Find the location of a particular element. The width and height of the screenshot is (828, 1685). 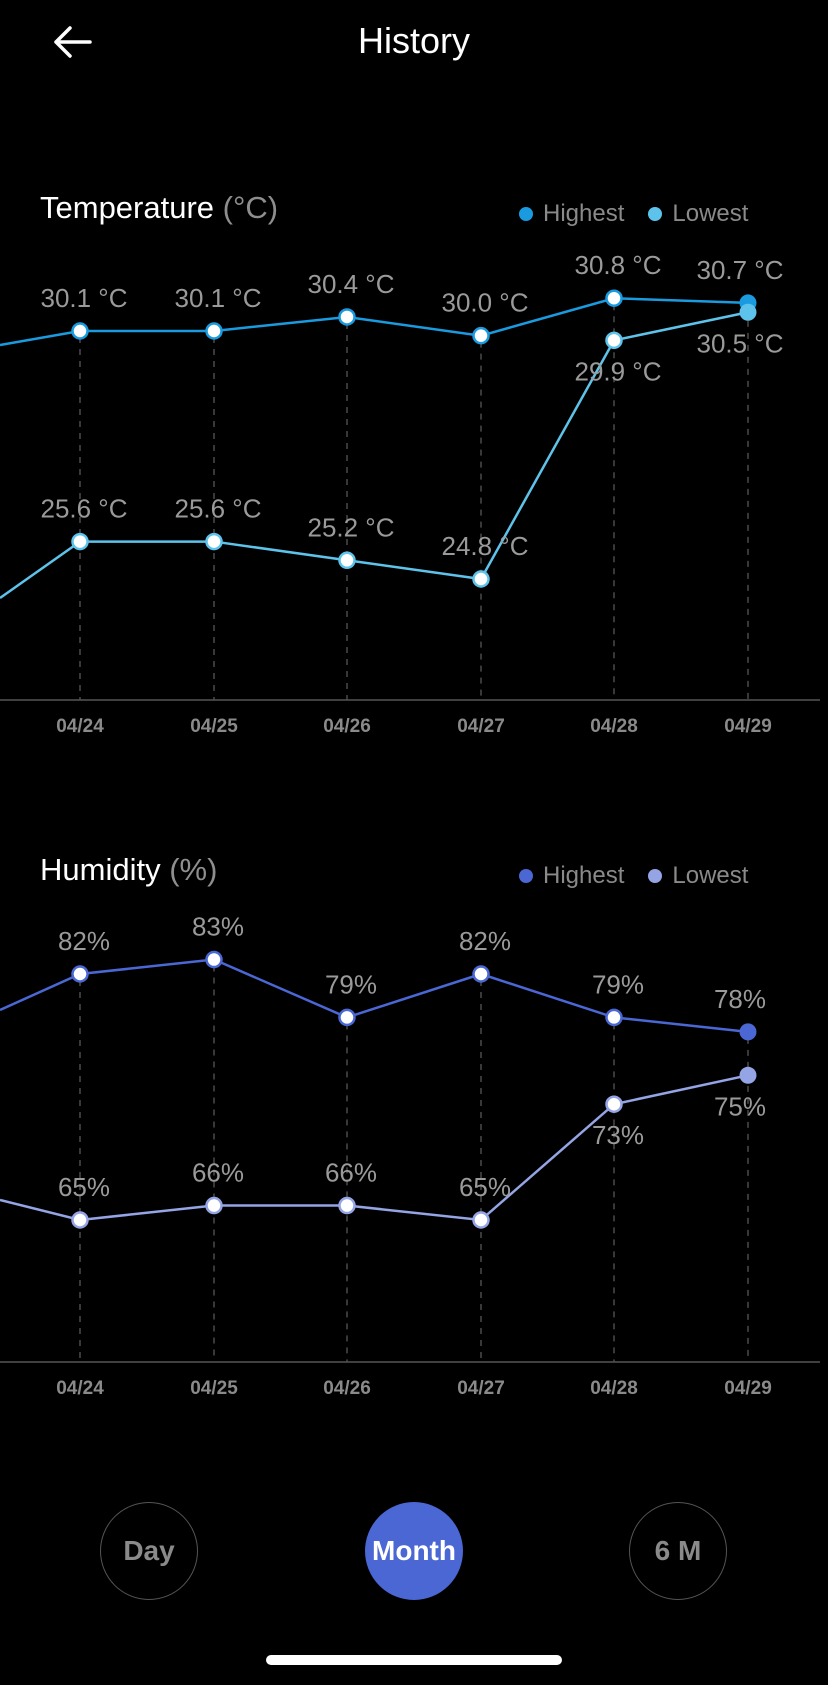

data-label-highest: 30.4 °C is located at coordinates (350, 284).